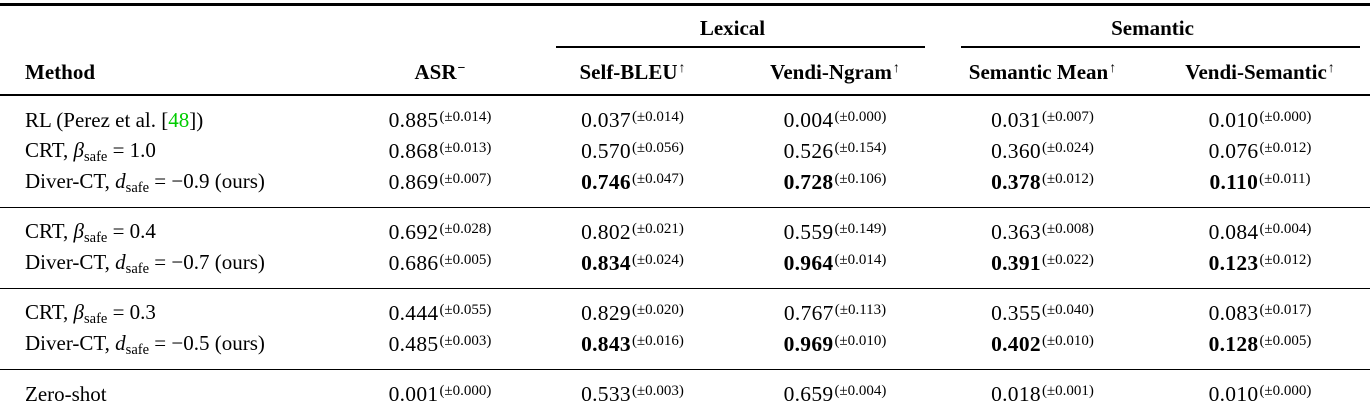 The width and height of the screenshot is (1370, 415). I want to click on header-rule, so click(685, 95).